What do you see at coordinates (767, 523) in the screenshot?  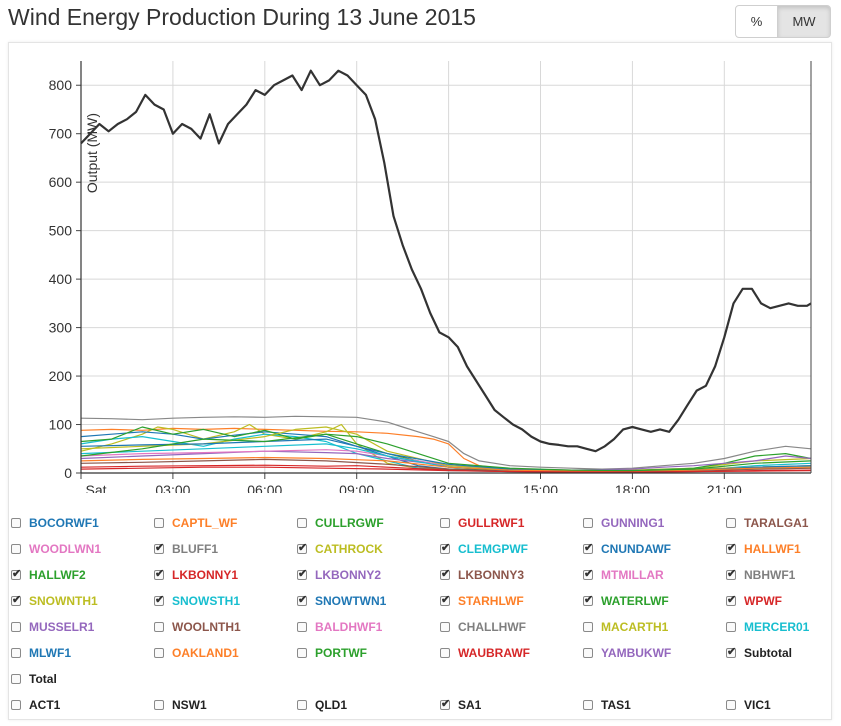 I see `checkbox-taralga1: TARALGA1` at bounding box center [767, 523].